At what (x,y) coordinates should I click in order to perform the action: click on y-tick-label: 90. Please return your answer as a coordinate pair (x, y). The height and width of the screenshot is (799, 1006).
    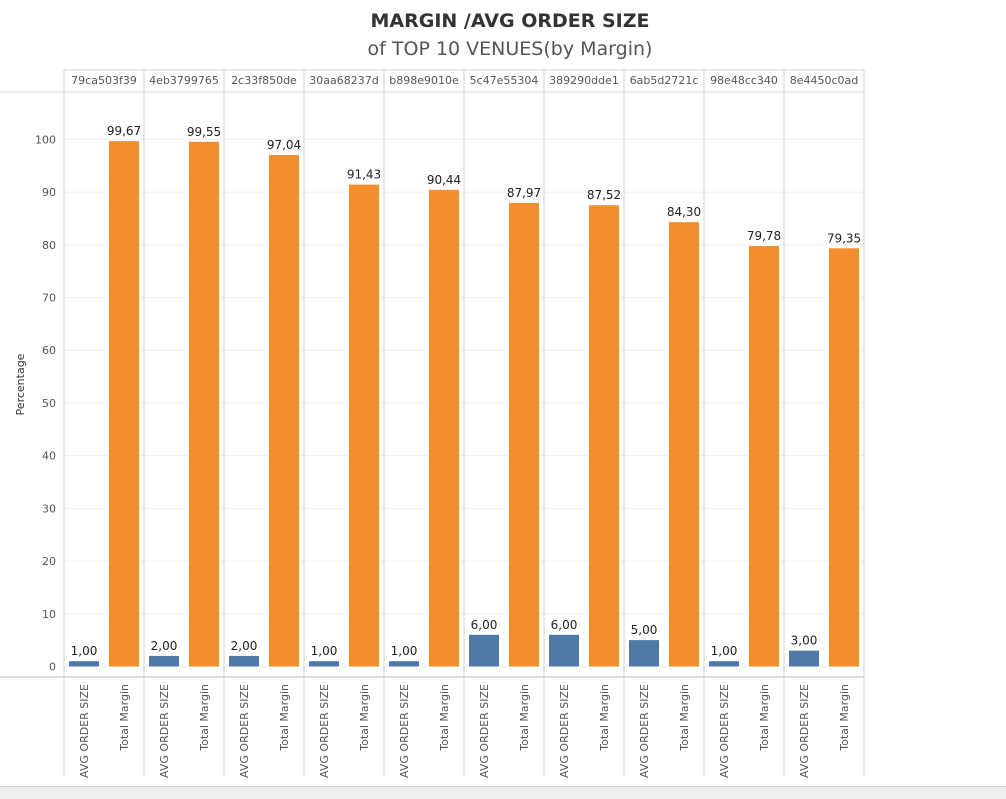
    Looking at the image, I should click on (49, 192).